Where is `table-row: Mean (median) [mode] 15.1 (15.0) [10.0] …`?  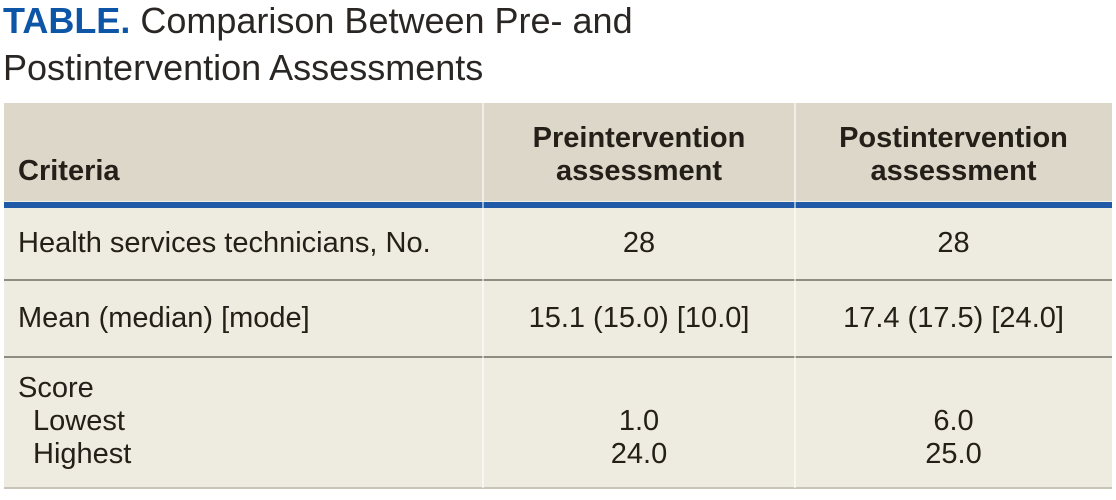 table-row: Mean (median) [mode] 15.1 (15.0) [10.0] … is located at coordinates (558, 318).